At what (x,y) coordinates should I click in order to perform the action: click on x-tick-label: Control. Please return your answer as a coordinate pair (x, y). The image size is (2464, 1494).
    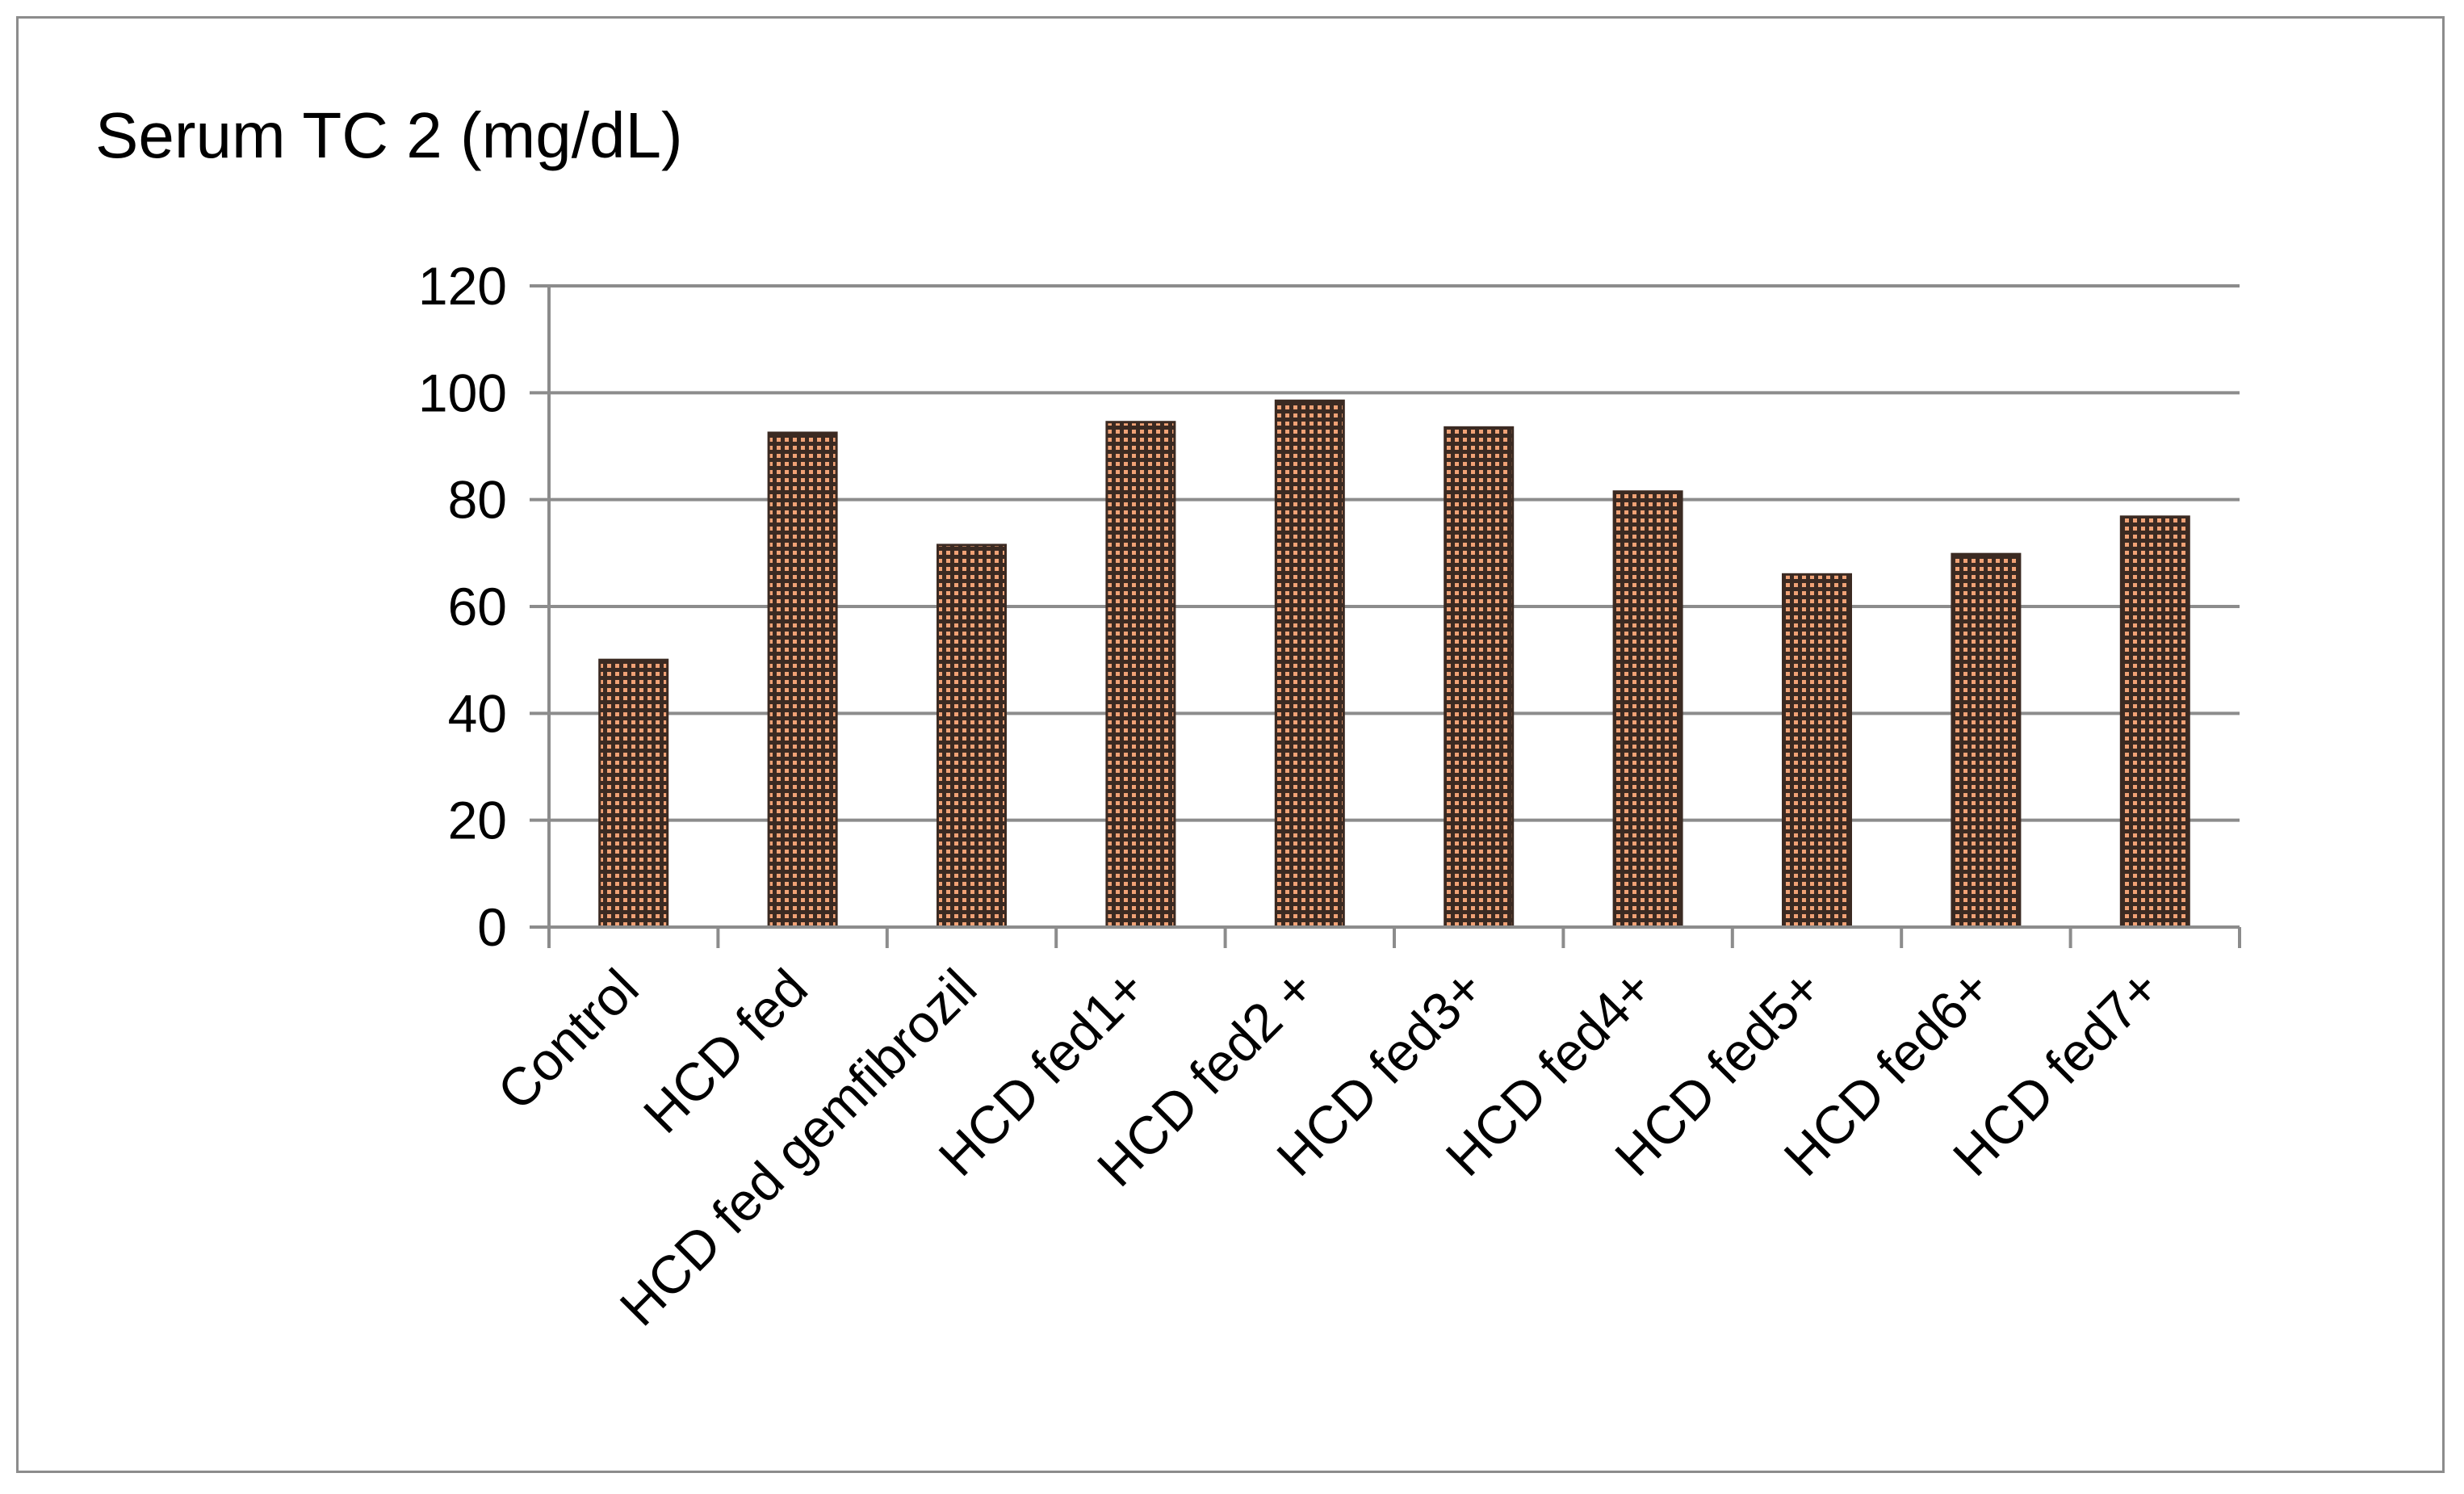
    Looking at the image, I should click on (568, 1040).